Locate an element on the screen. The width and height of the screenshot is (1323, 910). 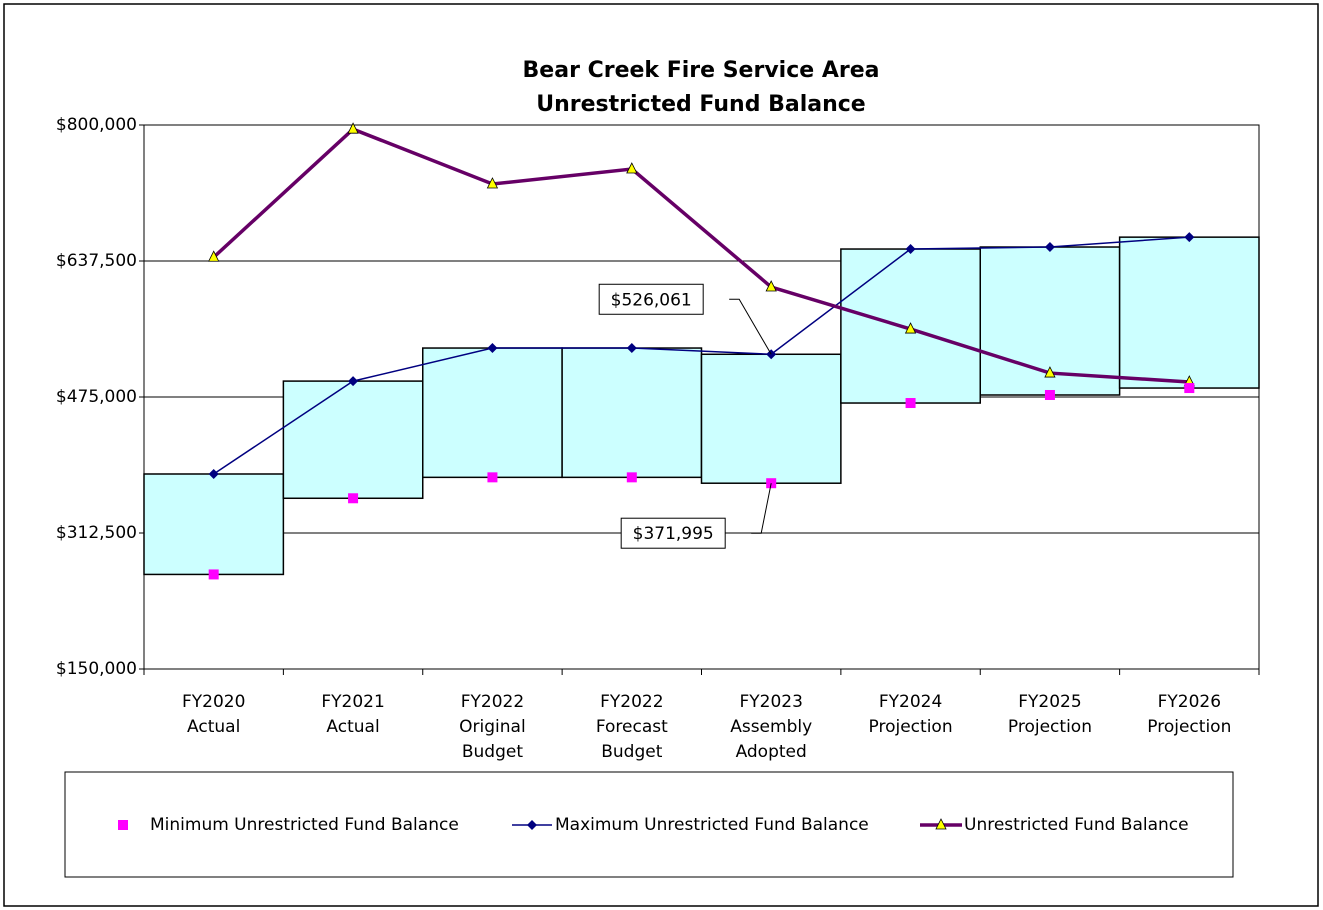
y-tick-label: $637,500 is located at coordinates (96, 261).